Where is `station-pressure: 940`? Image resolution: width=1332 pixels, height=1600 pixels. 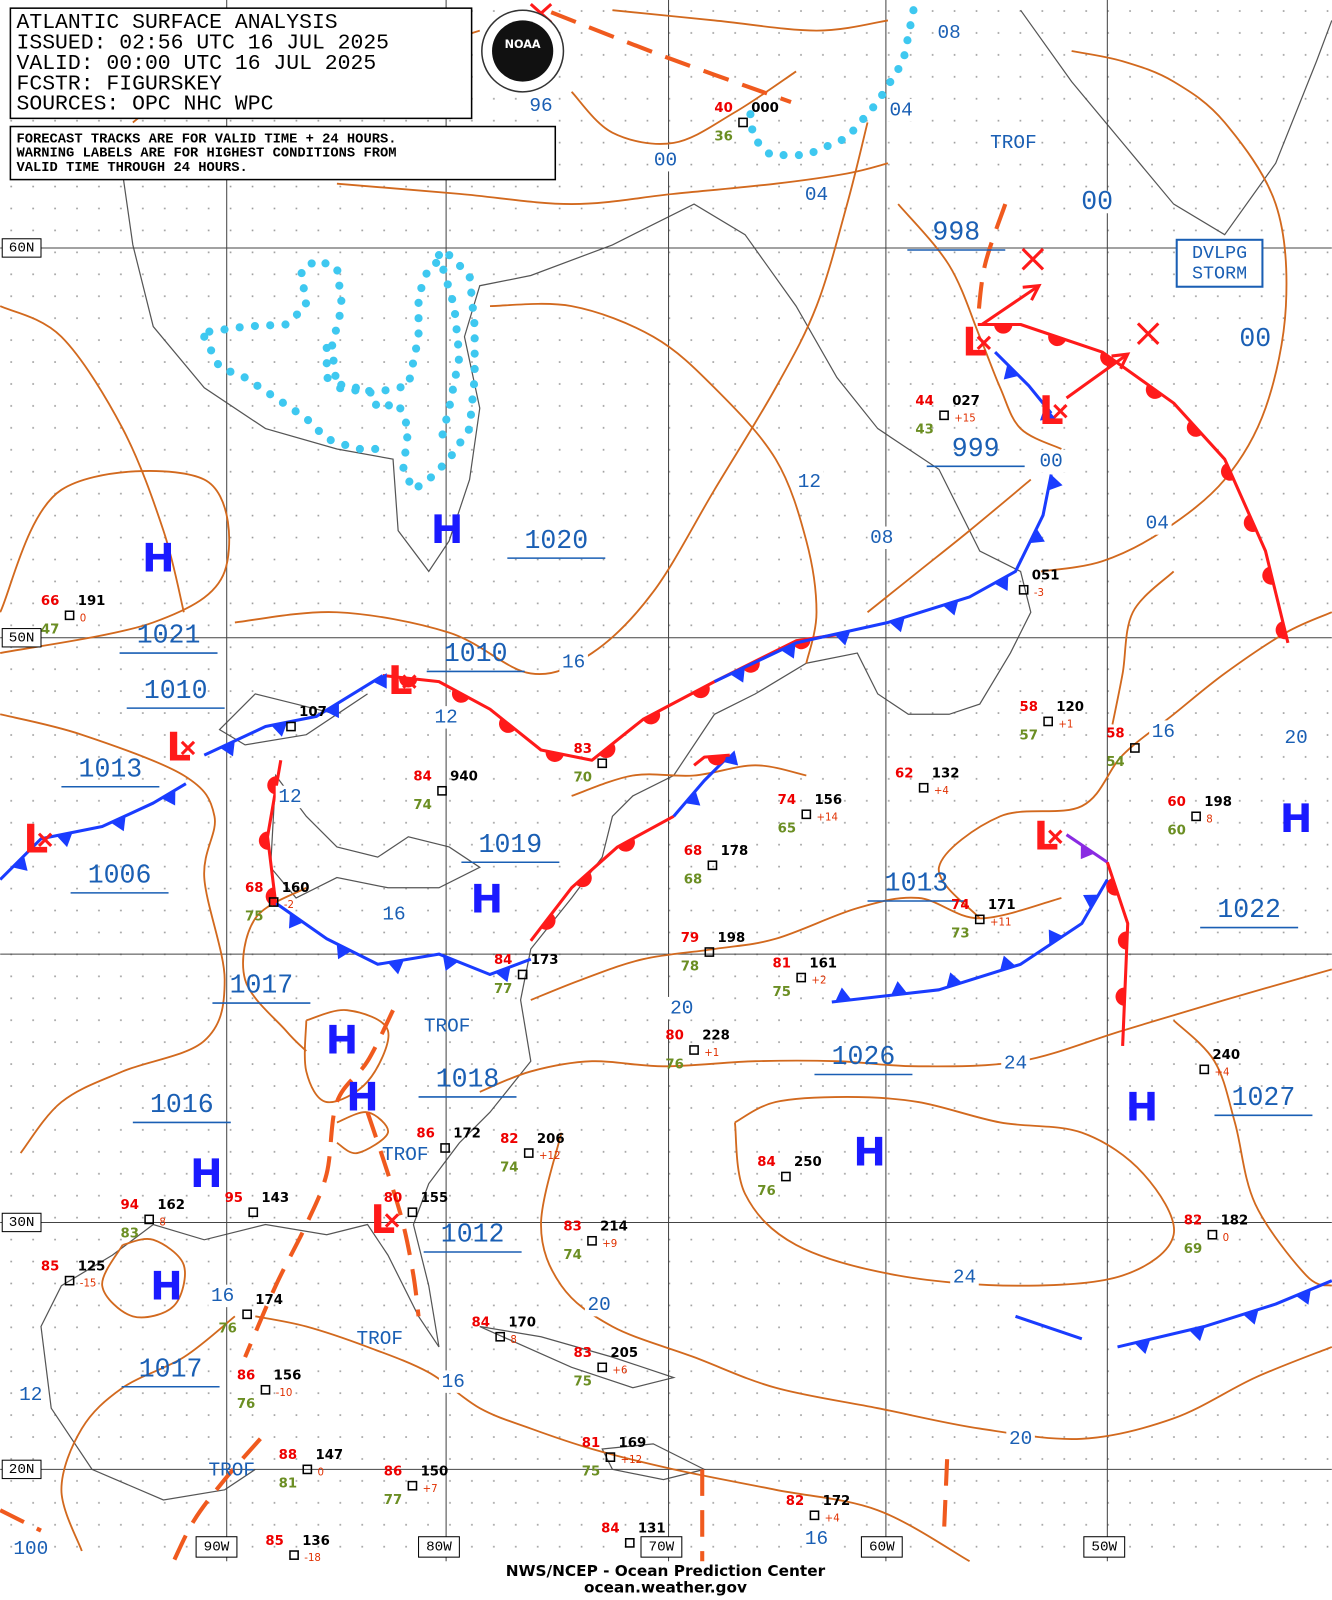 station-pressure: 940 is located at coordinates (464, 777).